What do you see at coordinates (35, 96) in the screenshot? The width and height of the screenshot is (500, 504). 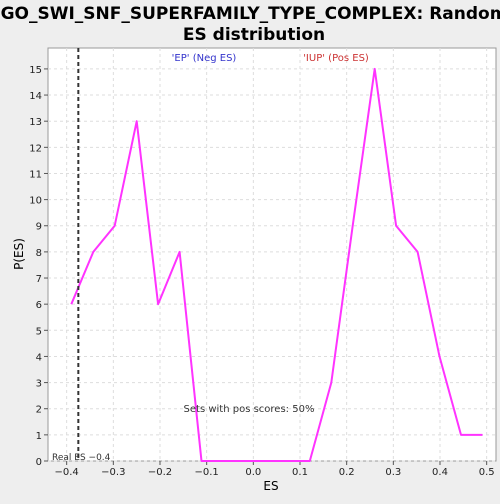 I see `y-tick-label: 14` at bounding box center [35, 96].